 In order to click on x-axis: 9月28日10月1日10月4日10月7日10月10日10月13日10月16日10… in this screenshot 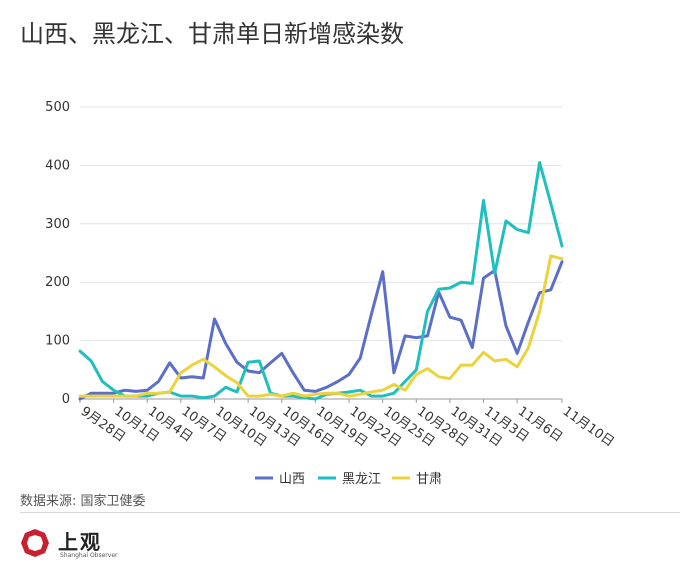, I will do `click(347, 424)`.